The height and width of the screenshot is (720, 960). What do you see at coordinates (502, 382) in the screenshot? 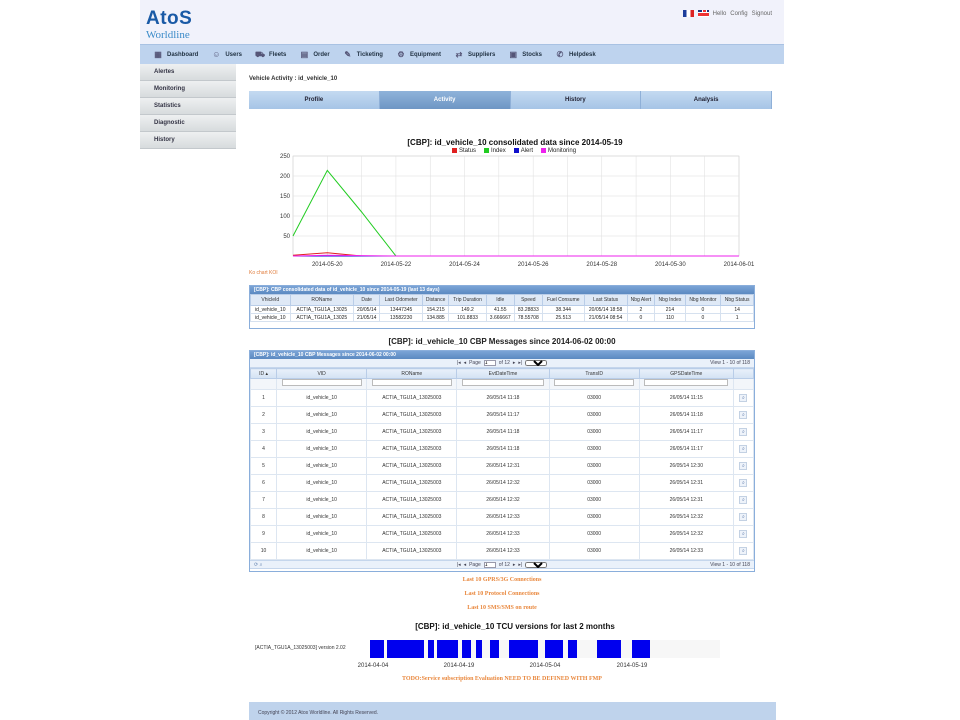
I see `filter-input-evtdatetime` at bounding box center [502, 382].